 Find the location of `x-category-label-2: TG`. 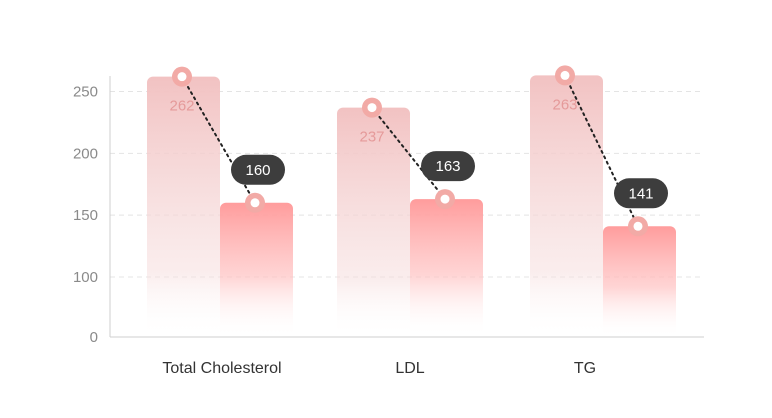

x-category-label-2: TG is located at coordinates (585, 368).